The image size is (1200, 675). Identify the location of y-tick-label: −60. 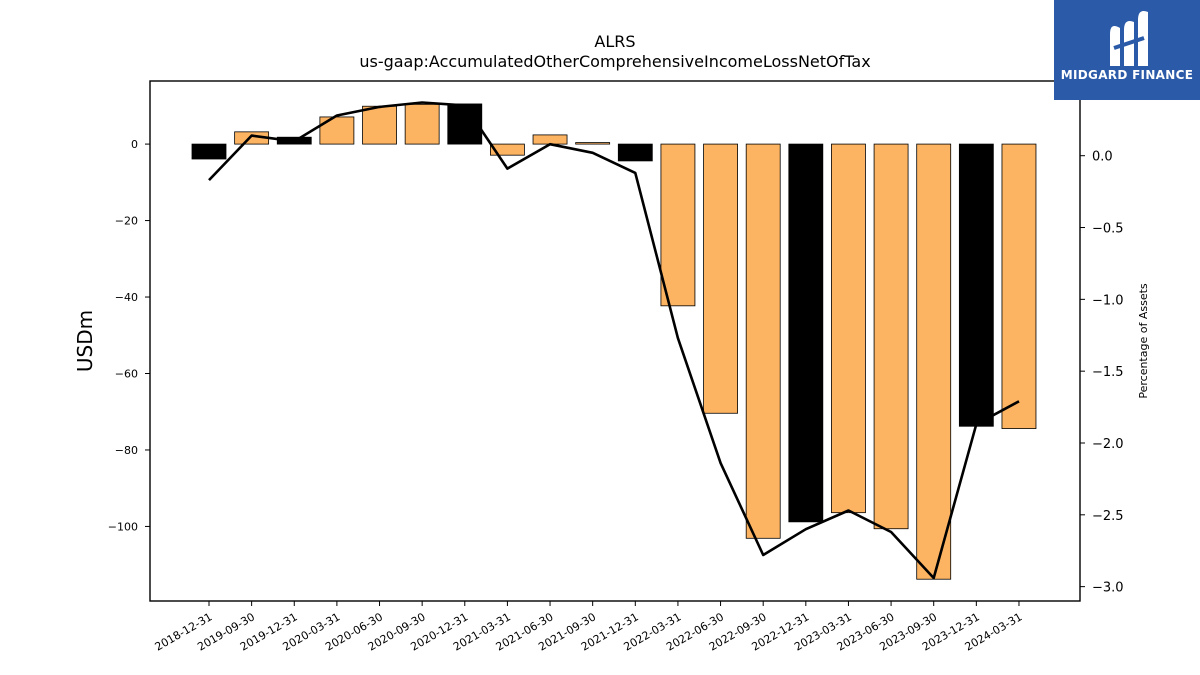
(126, 374).